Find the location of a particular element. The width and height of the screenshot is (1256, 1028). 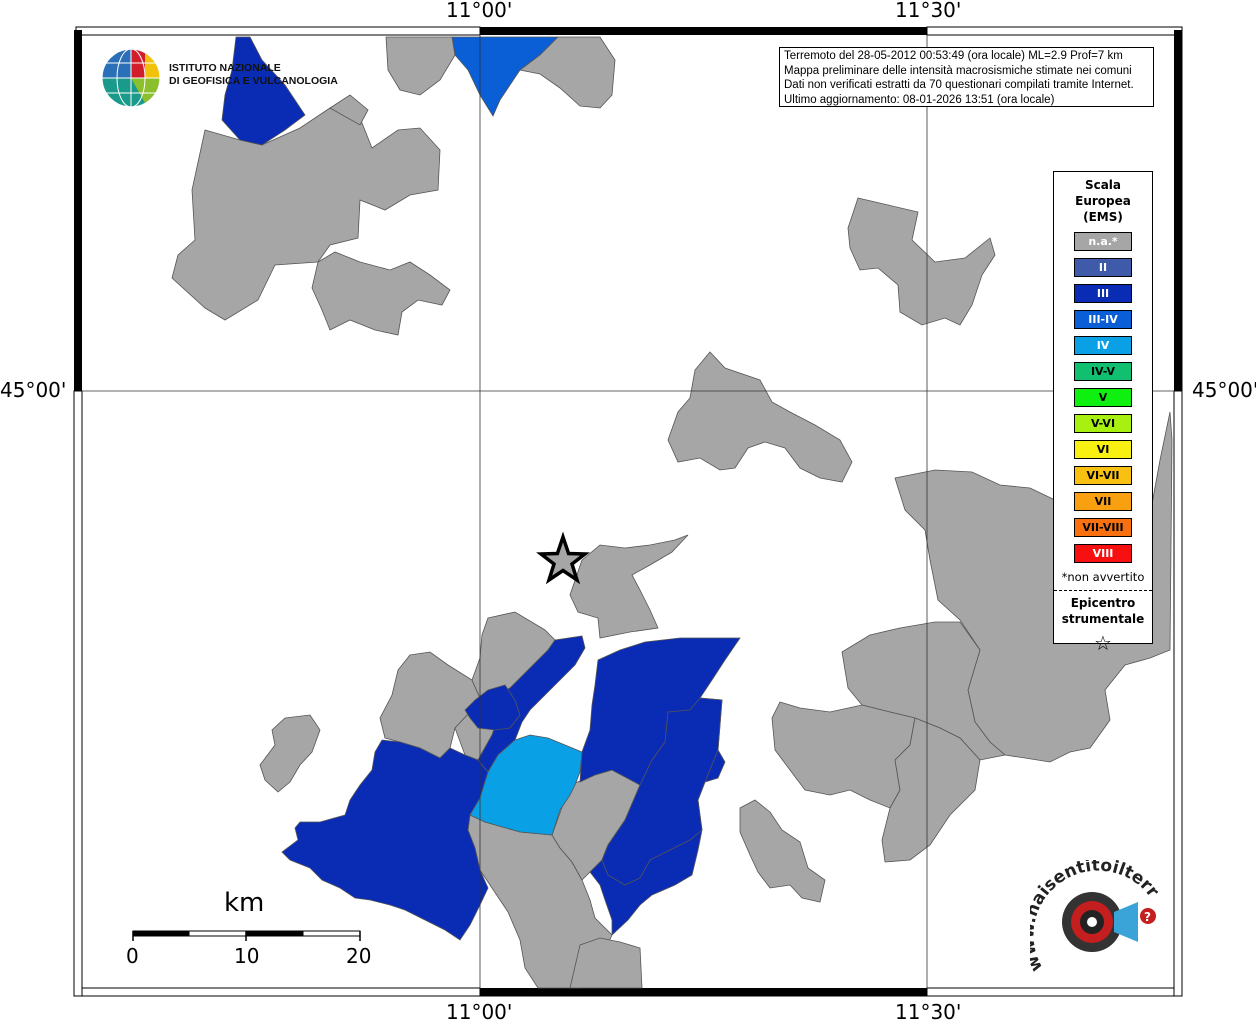

municipality-ems-IV is located at coordinates (526, 785).